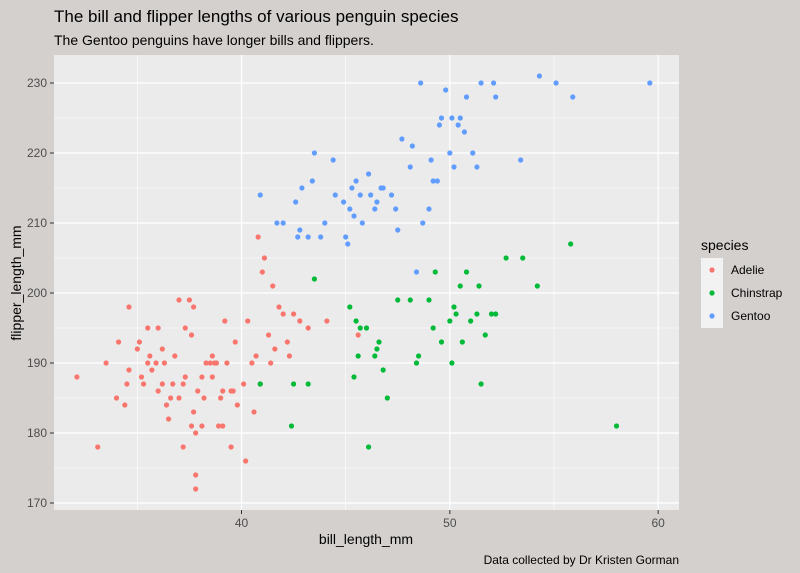 The width and height of the screenshot is (800, 573). What do you see at coordinates (37, 223) in the screenshot?
I see `y-tick-label: 210` at bounding box center [37, 223].